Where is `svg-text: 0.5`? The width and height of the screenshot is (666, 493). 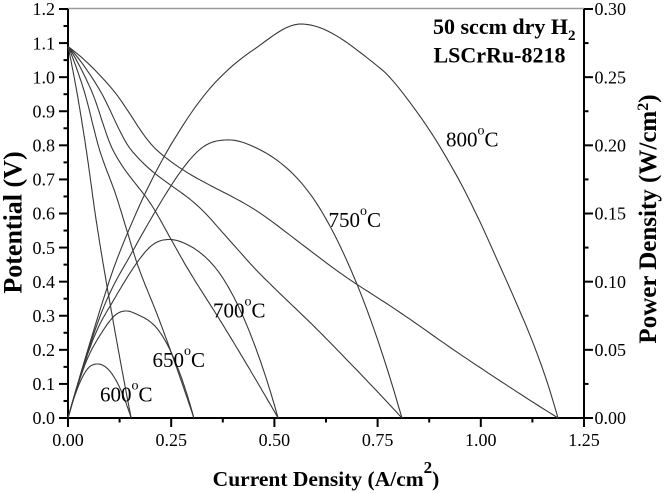
svg-text: 0.5 is located at coordinates (44, 248).